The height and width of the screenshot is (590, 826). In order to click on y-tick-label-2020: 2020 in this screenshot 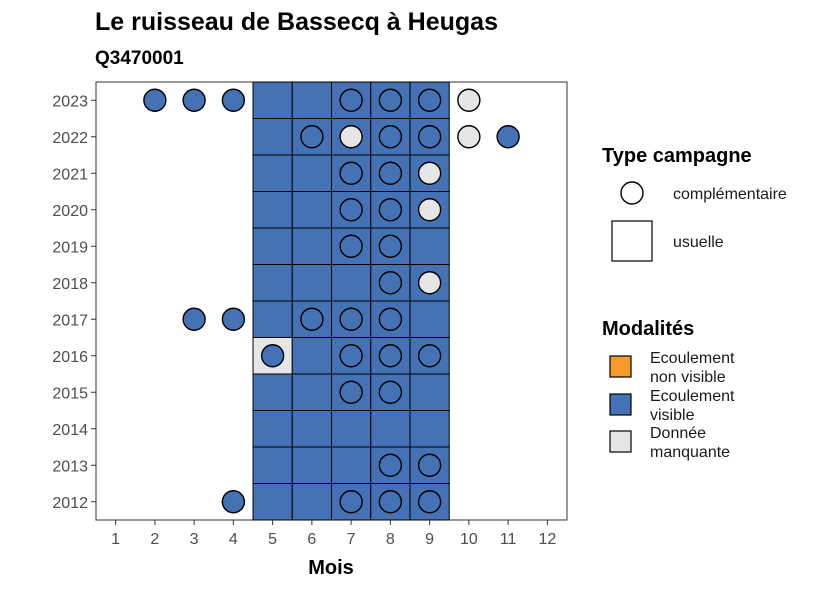, I will do `click(70, 211)`.